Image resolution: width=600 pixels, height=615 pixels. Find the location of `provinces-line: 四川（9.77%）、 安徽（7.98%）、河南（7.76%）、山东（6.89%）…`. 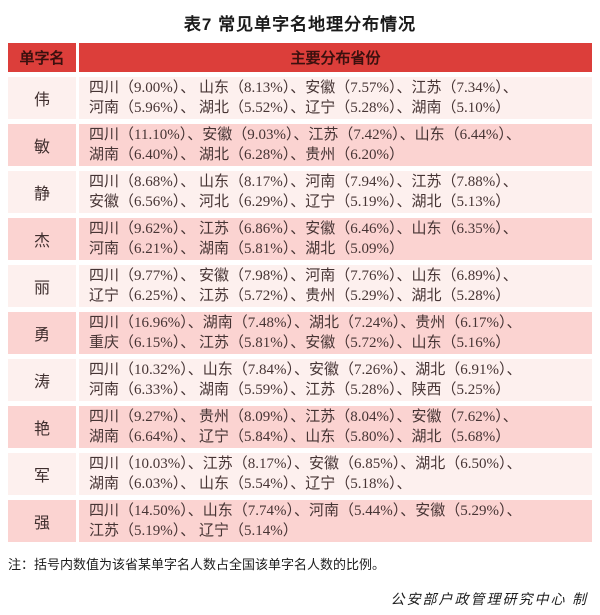

provinces-line: 四川（9.77%）、 安徽（7.98%）、河南（7.76%）、山东（6.89%）… is located at coordinates (303, 276).